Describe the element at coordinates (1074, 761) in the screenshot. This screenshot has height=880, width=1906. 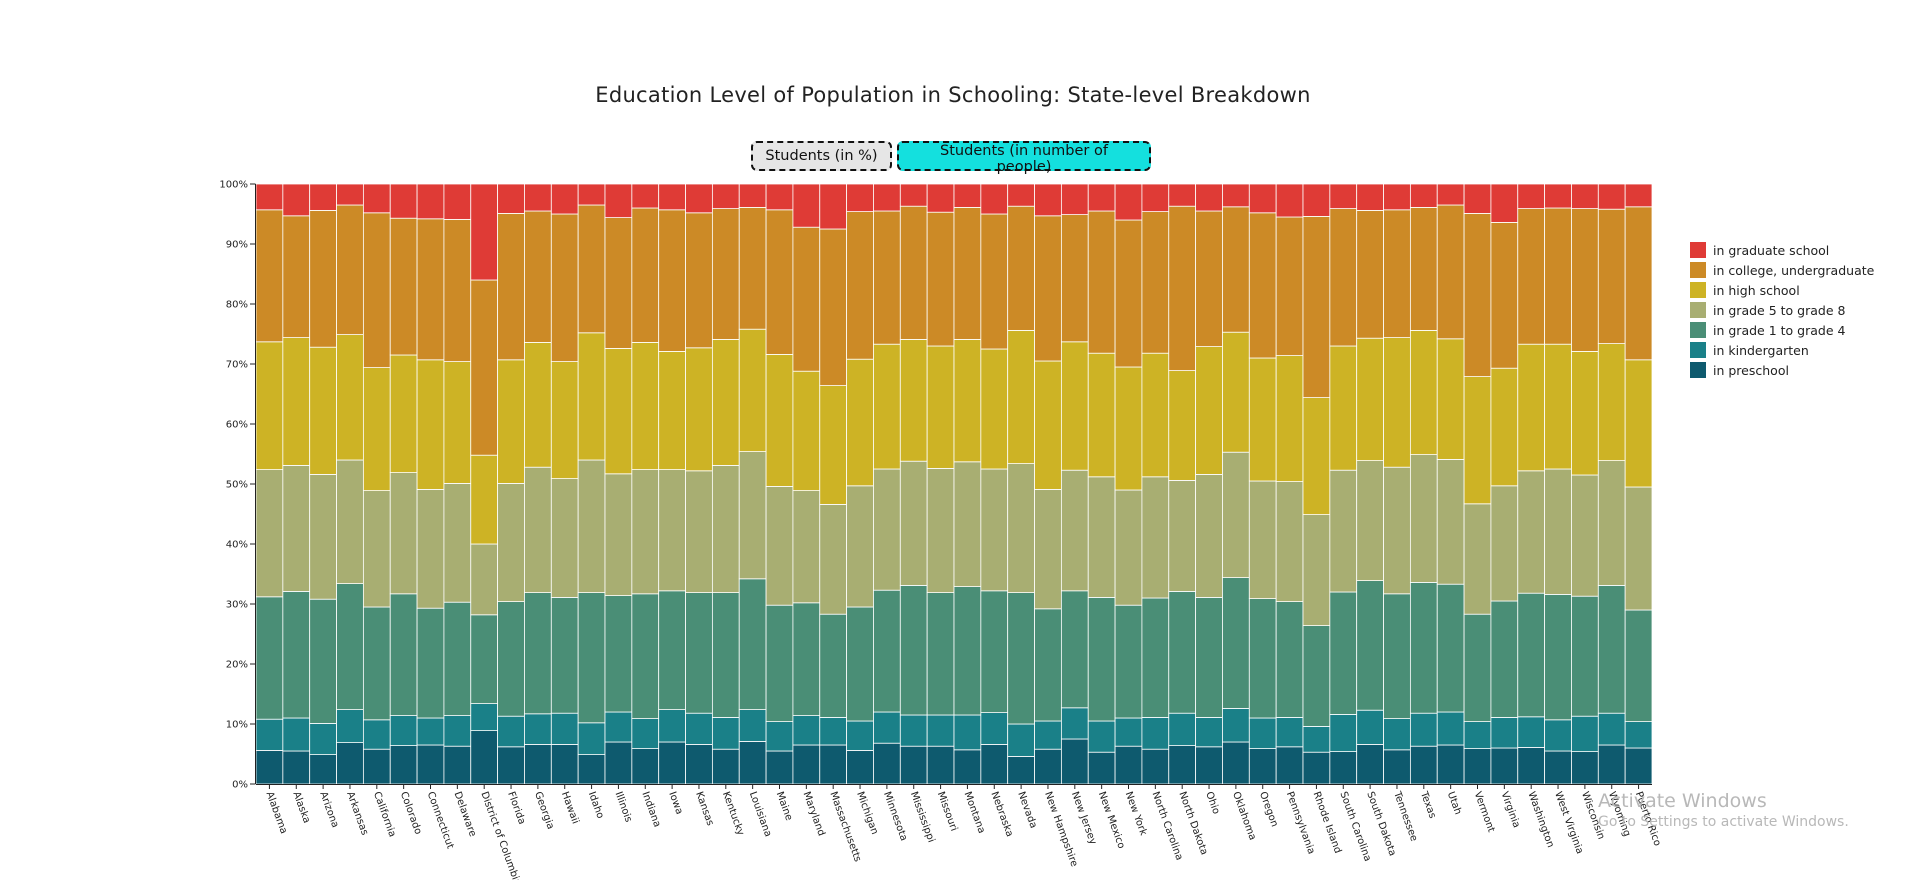
I see `bar-new-jersey-in-preschool` at that location.